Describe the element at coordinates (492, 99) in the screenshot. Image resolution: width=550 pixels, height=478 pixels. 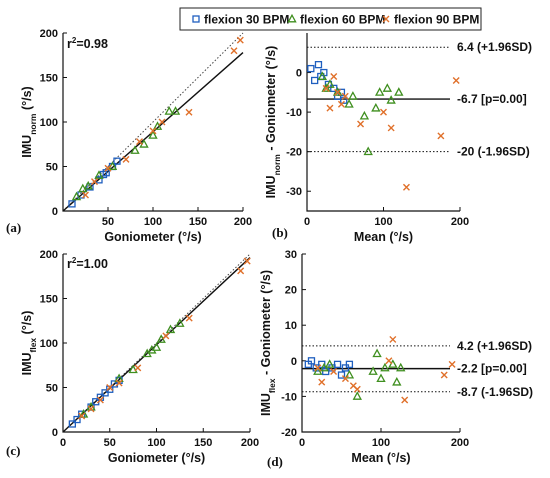
I see `hline-label: -6.7 [p=0.00]` at that location.